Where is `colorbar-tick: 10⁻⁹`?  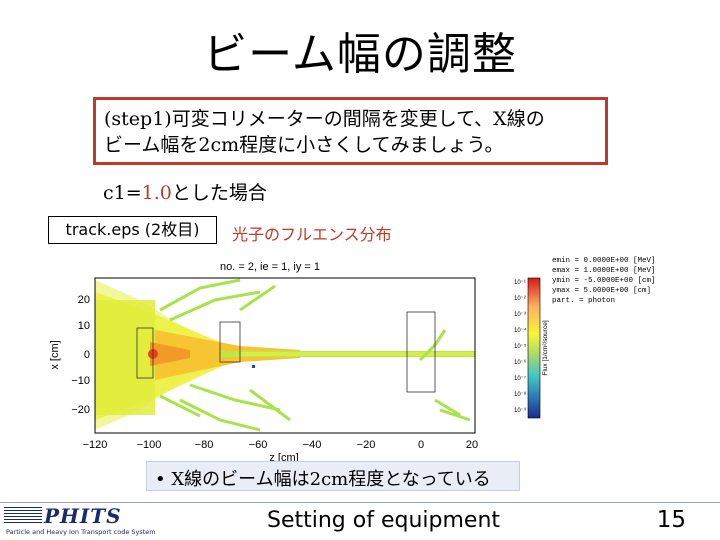
colorbar-tick: 10⁻⁹ is located at coordinates (520, 410).